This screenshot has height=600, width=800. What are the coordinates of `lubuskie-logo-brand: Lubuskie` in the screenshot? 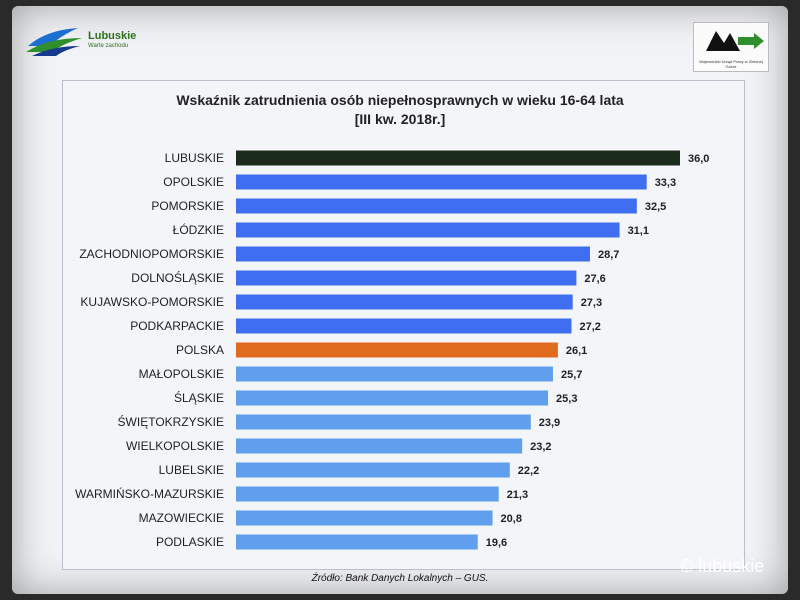 It's located at (112, 36).